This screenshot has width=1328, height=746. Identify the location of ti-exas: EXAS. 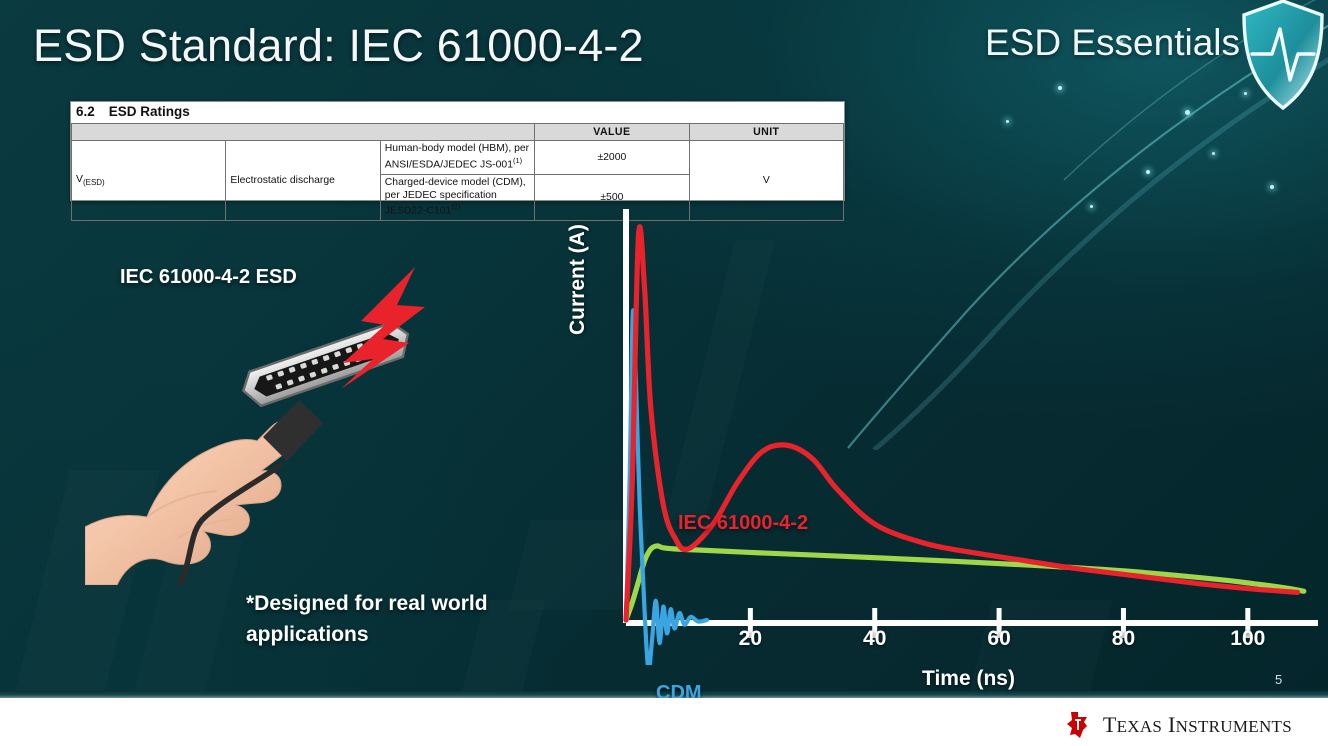
(1139, 726).